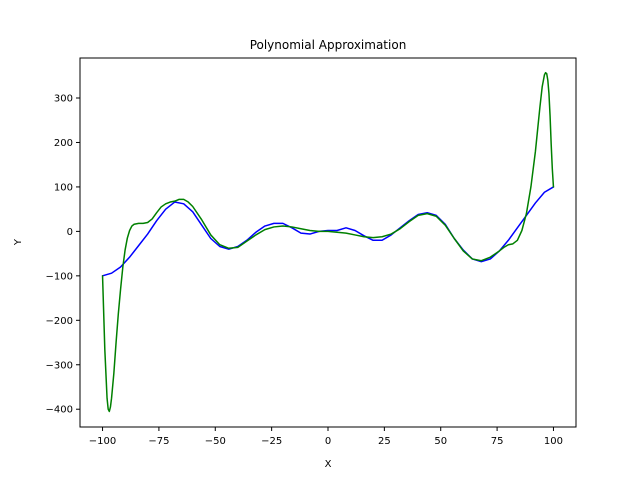  Describe the element at coordinates (59, 410) in the screenshot. I see `y-tick-label: −400` at that location.